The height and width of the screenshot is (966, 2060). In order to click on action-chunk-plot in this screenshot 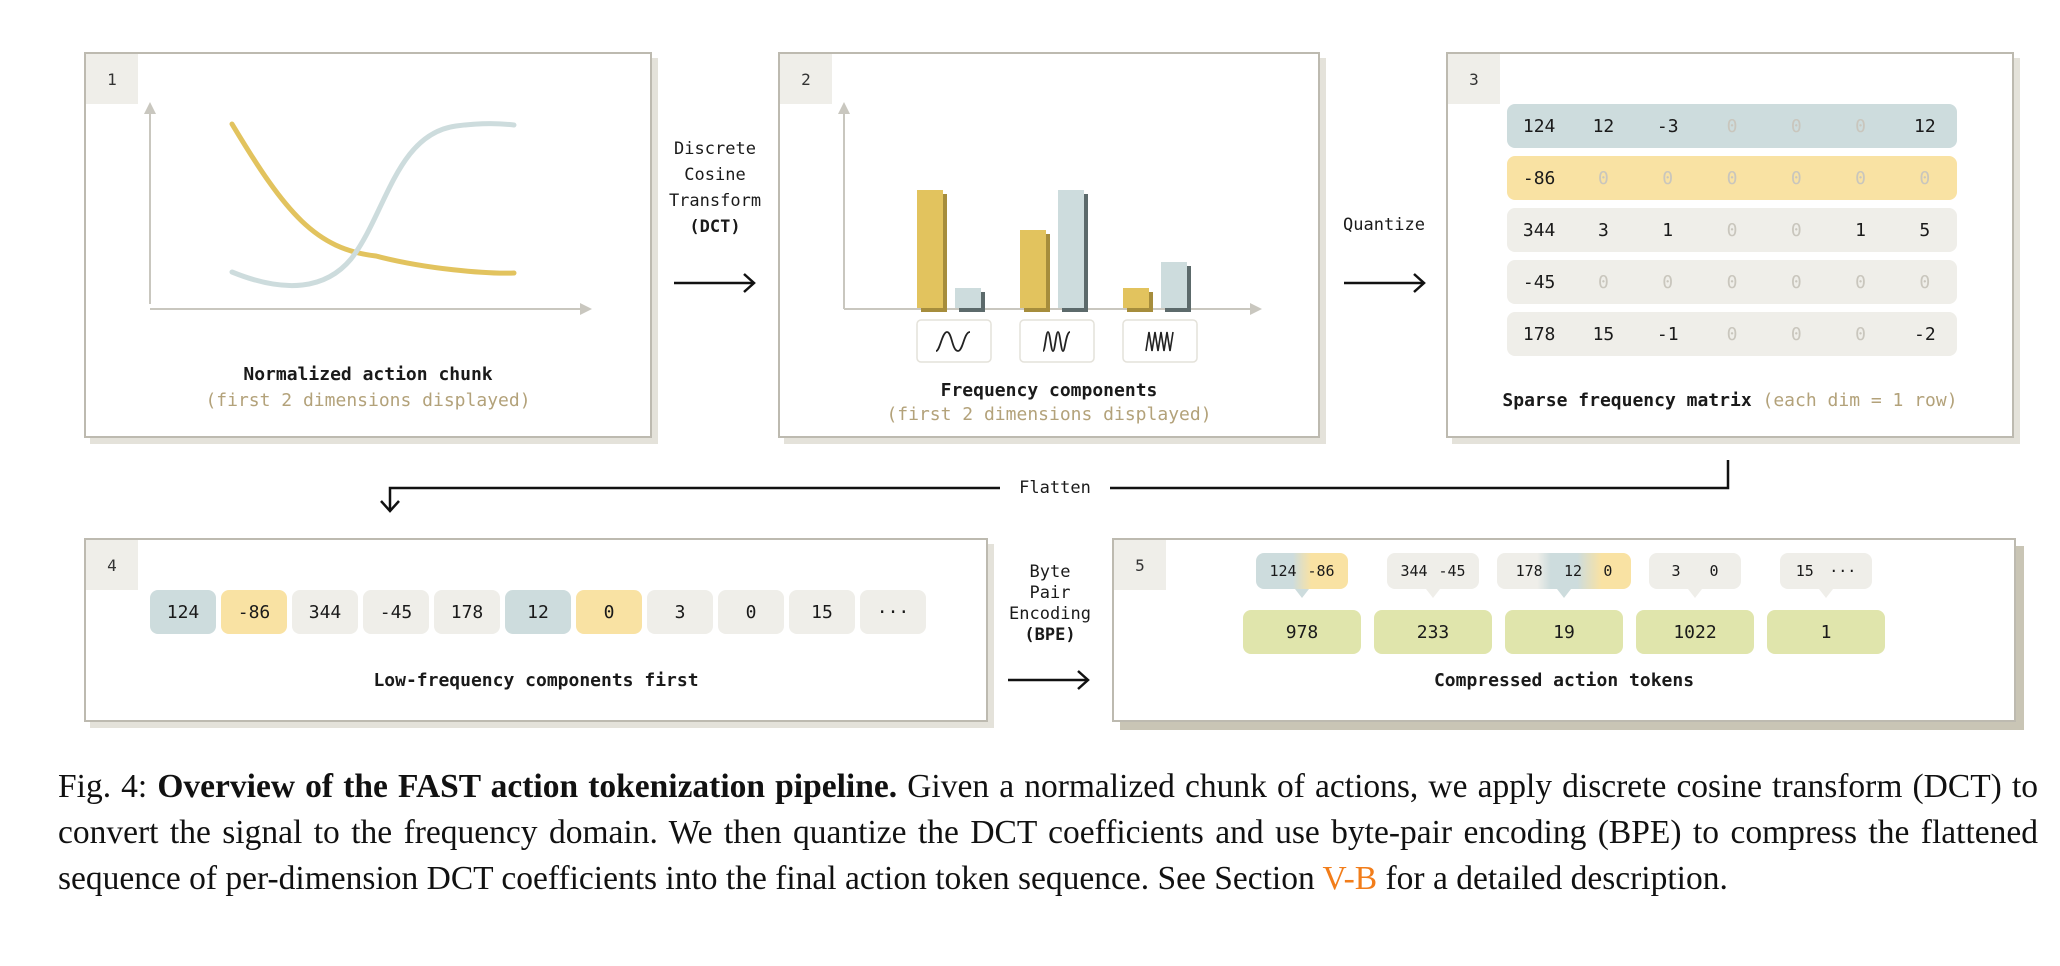, I will do `click(368, 208)`.